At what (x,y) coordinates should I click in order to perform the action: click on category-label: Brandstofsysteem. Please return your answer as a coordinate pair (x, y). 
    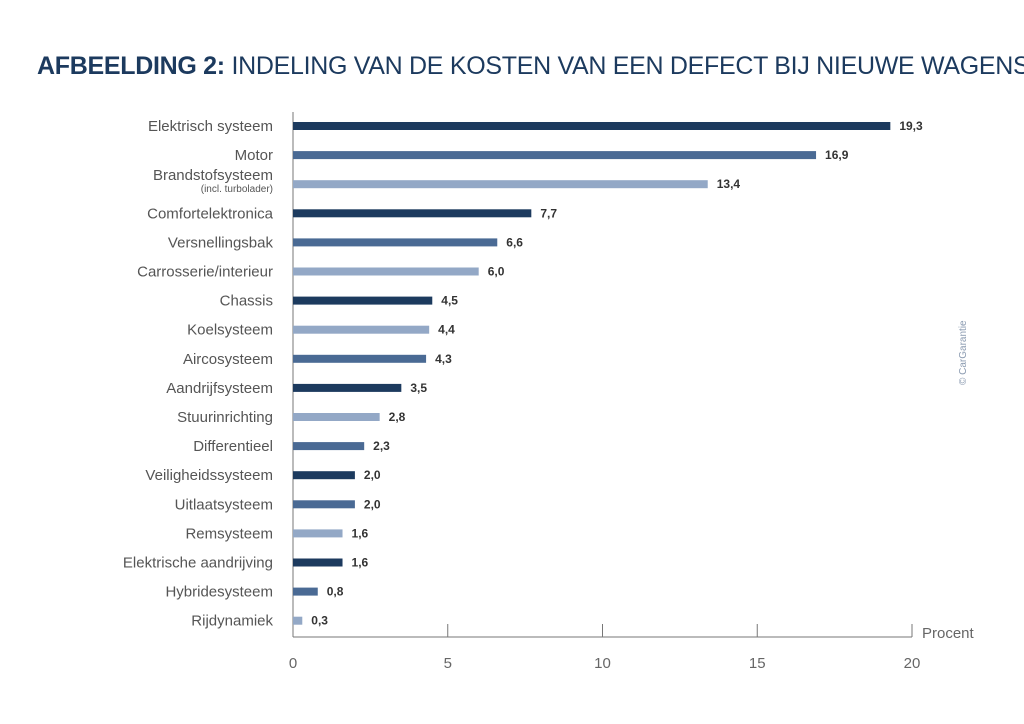
    Looking at the image, I should click on (213, 175).